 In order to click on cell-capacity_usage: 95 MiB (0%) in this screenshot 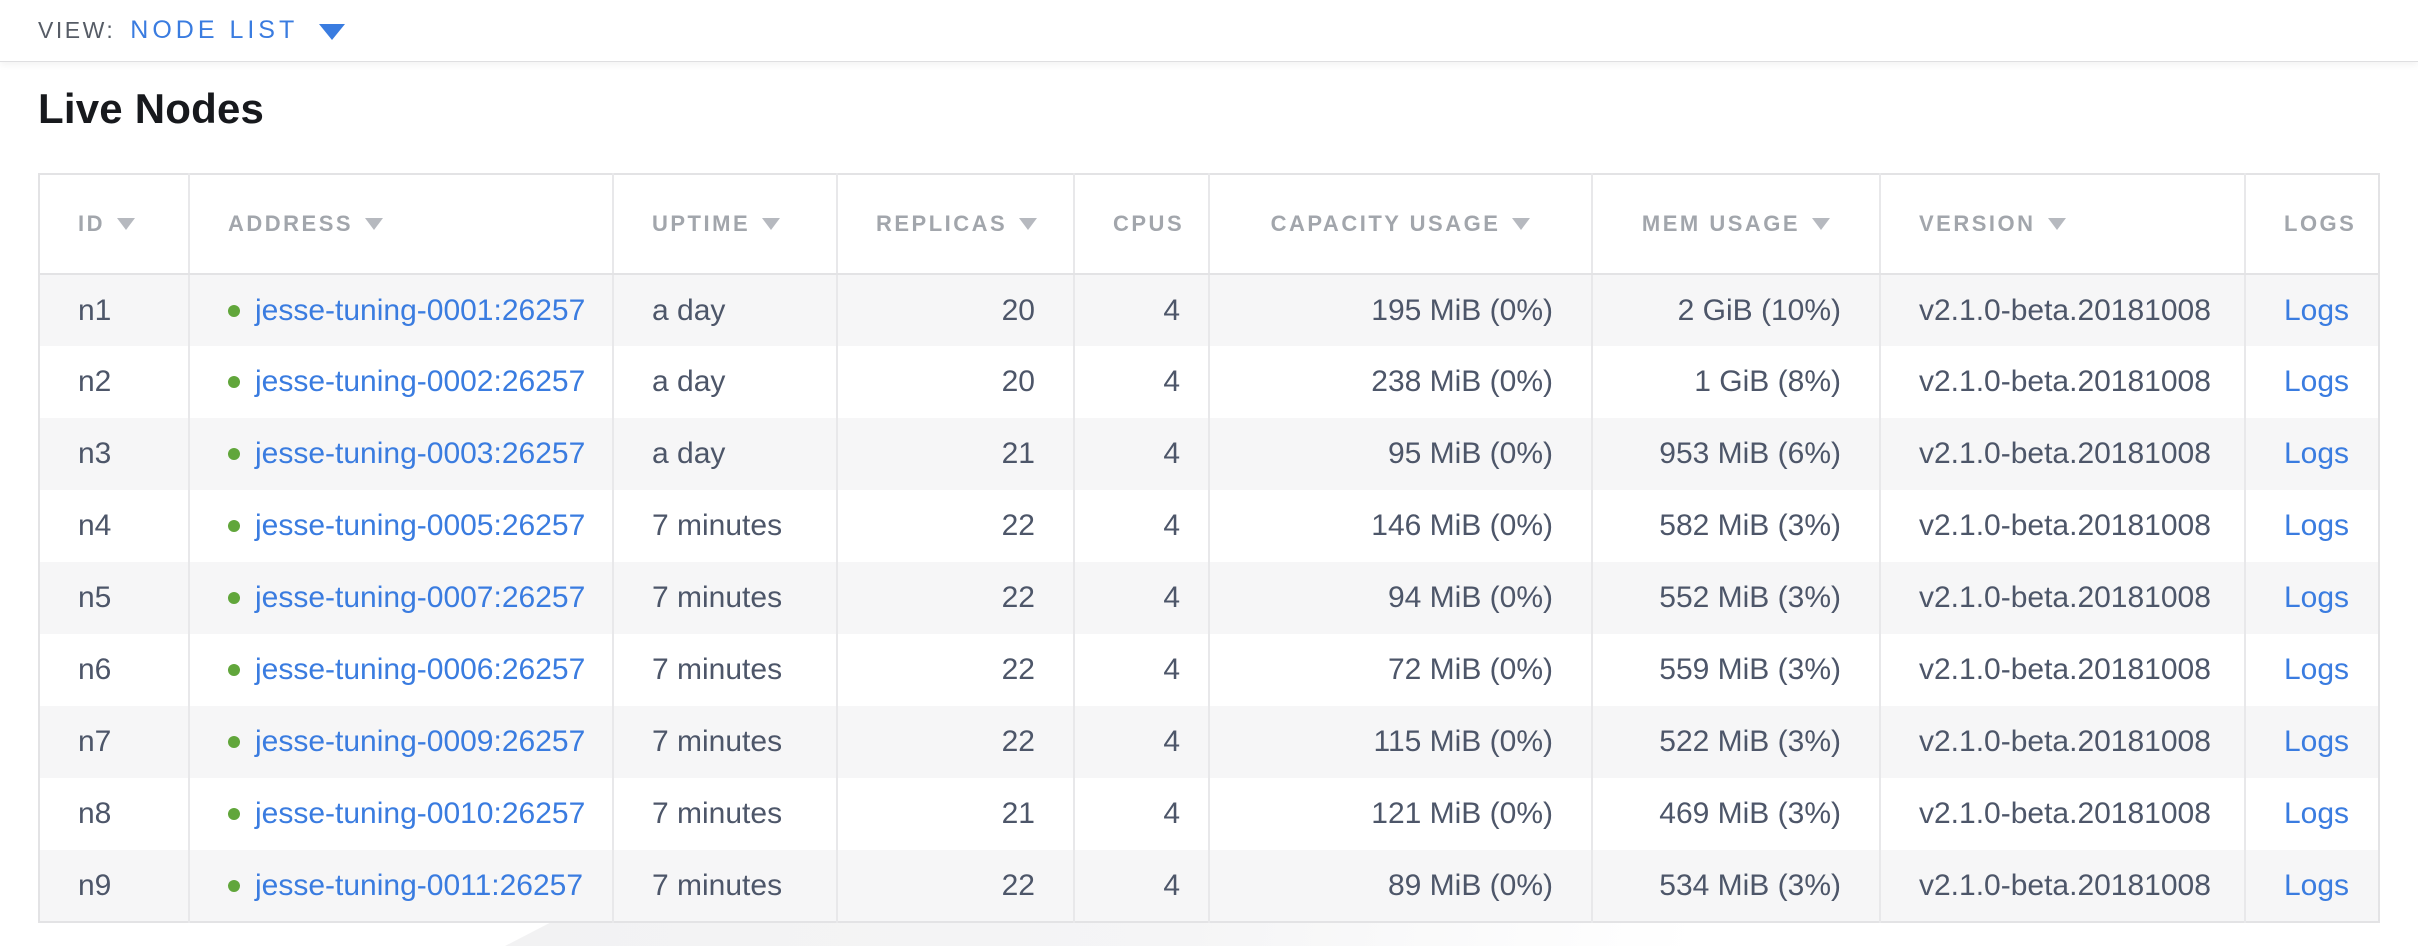, I will do `click(1400, 454)`.